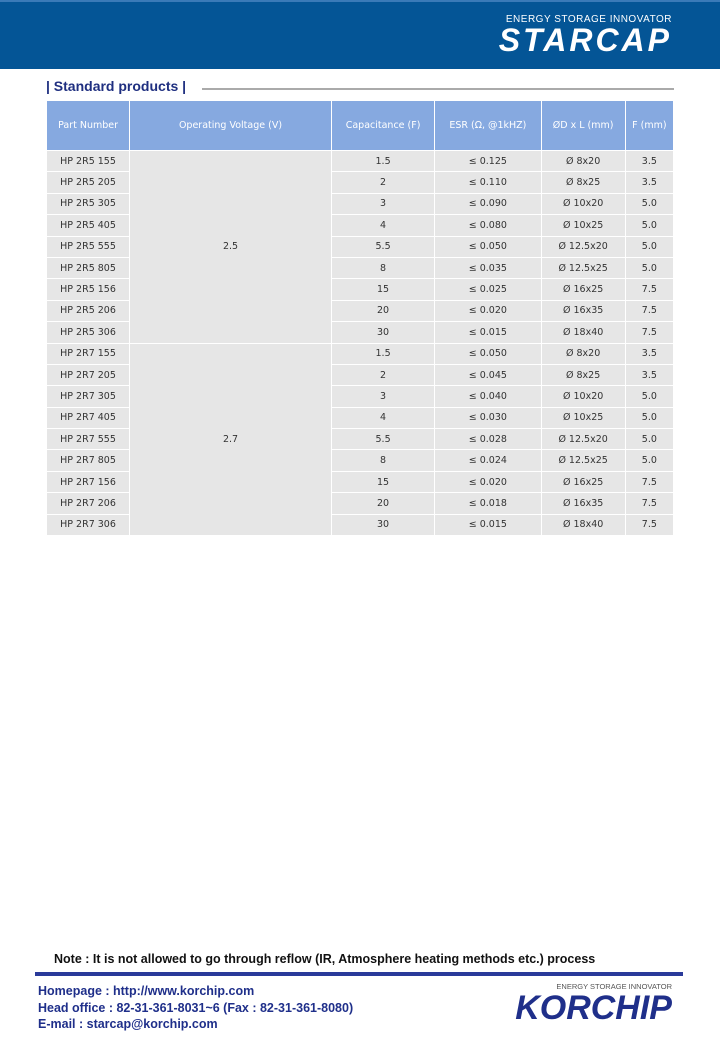 The width and height of the screenshot is (720, 1040). Describe the element at coordinates (383, 289) in the screenshot. I see `capacitance-cell: 15` at that location.